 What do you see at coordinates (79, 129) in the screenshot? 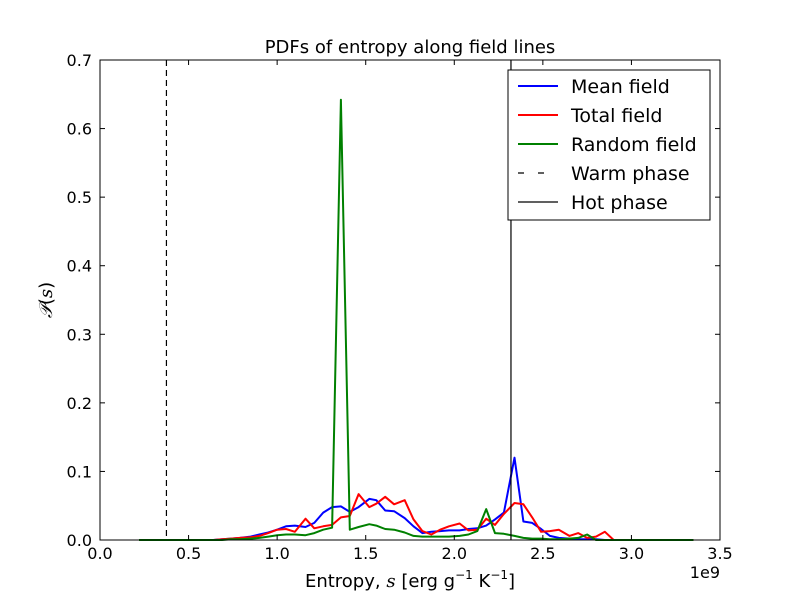
I see `y-tick-label: 0.6` at bounding box center [79, 129].